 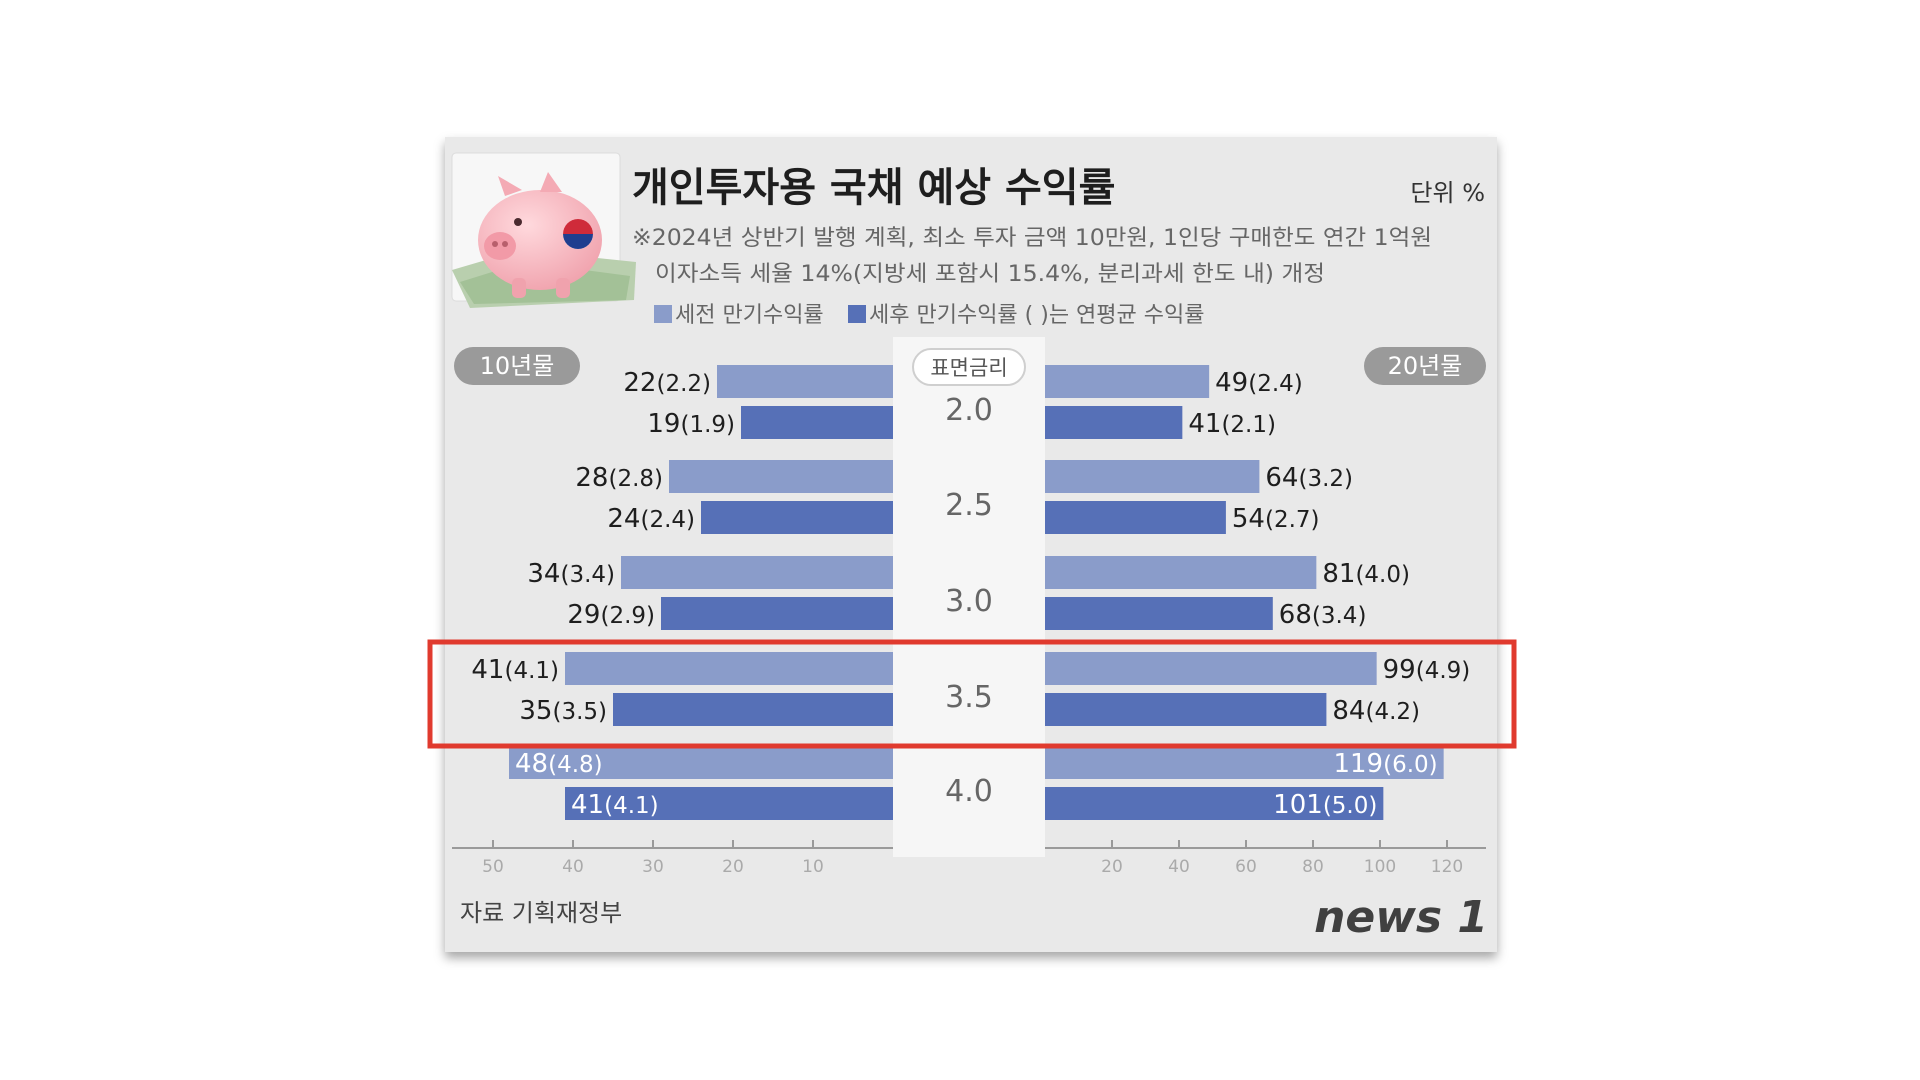 I want to click on center-rate-column, so click(x=969, y=597).